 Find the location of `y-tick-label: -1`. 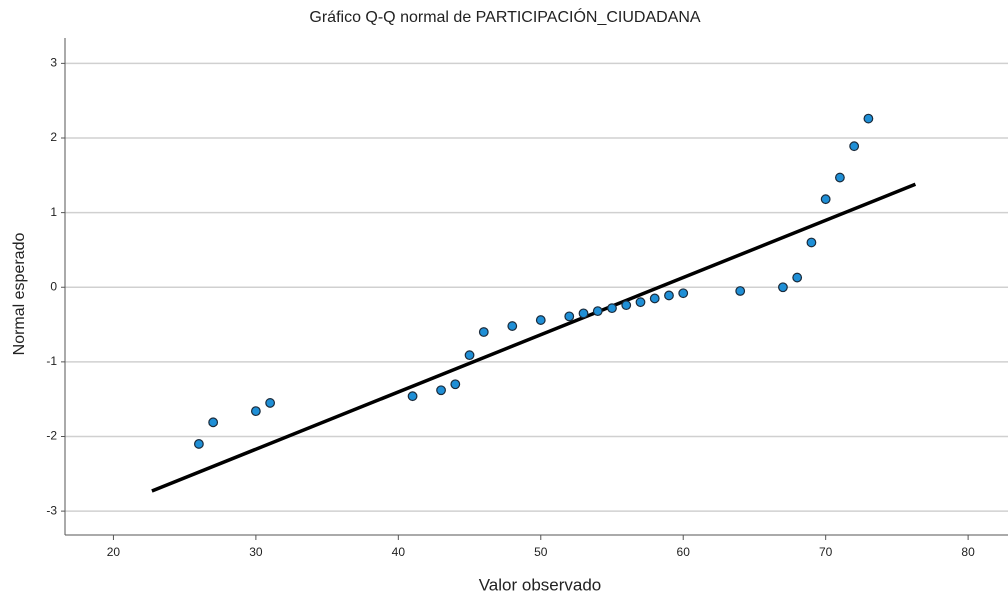

y-tick-label: -1 is located at coordinates (51, 361).